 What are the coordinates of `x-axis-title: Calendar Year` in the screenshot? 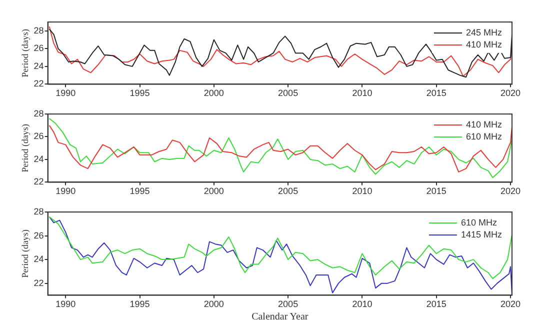 It's located at (280, 317).